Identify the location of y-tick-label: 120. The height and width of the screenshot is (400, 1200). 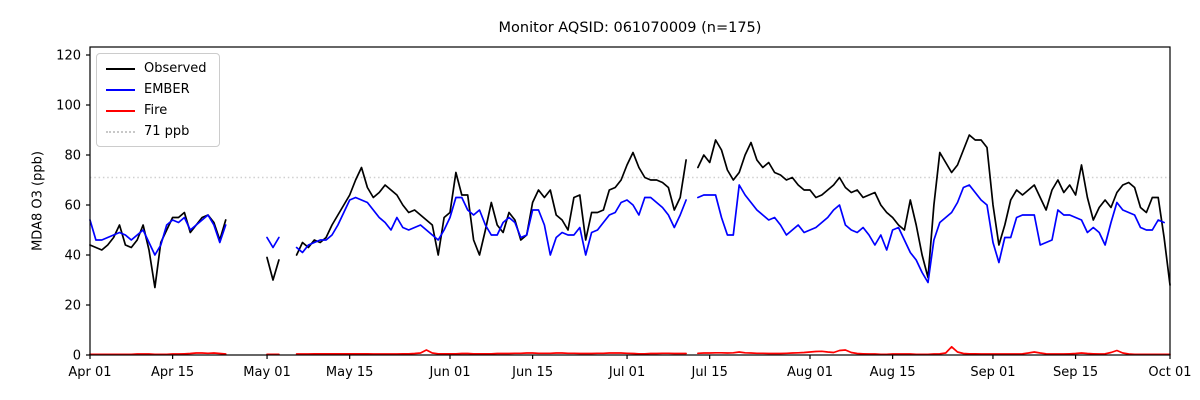
(68, 56).